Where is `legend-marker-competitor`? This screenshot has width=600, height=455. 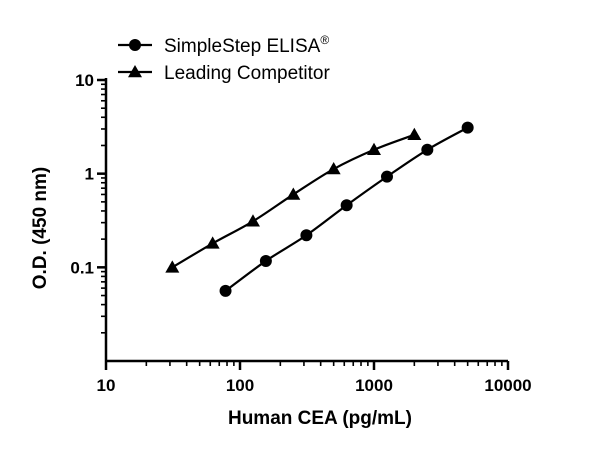
legend-marker-competitor is located at coordinates (135, 71).